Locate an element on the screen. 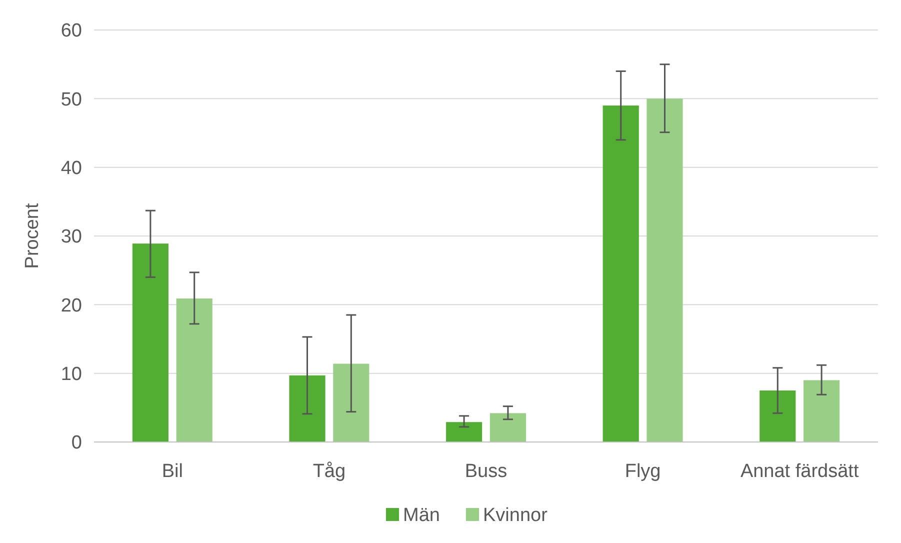  x-tick-label: Annat färdsätt is located at coordinates (800, 471).